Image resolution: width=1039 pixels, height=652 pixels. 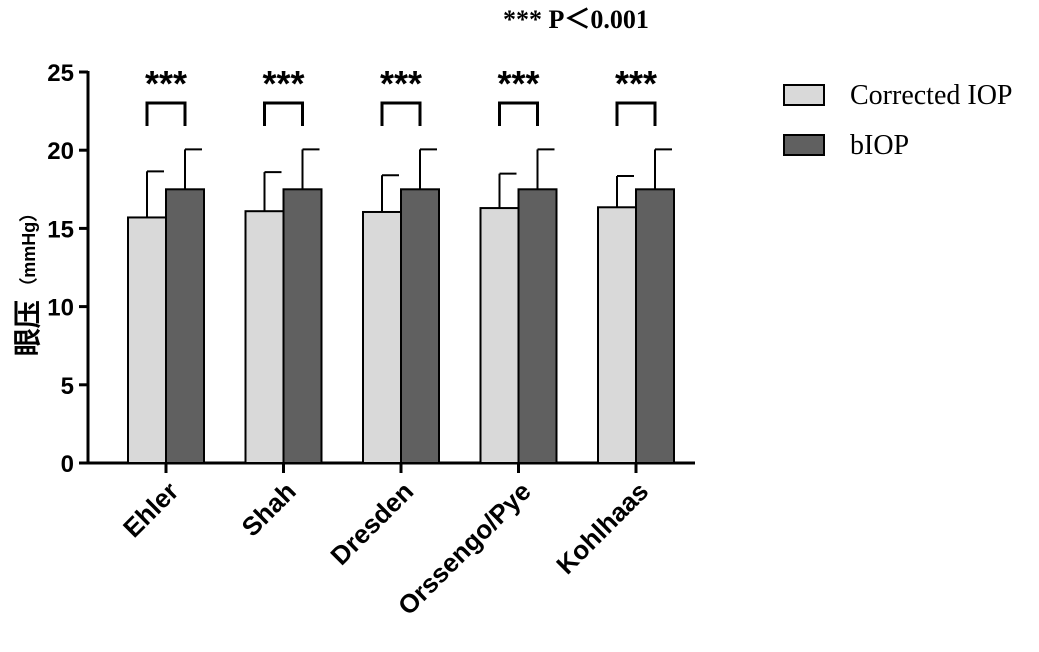 I want to click on y-tick-label: 20, so click(x=60, y=151).